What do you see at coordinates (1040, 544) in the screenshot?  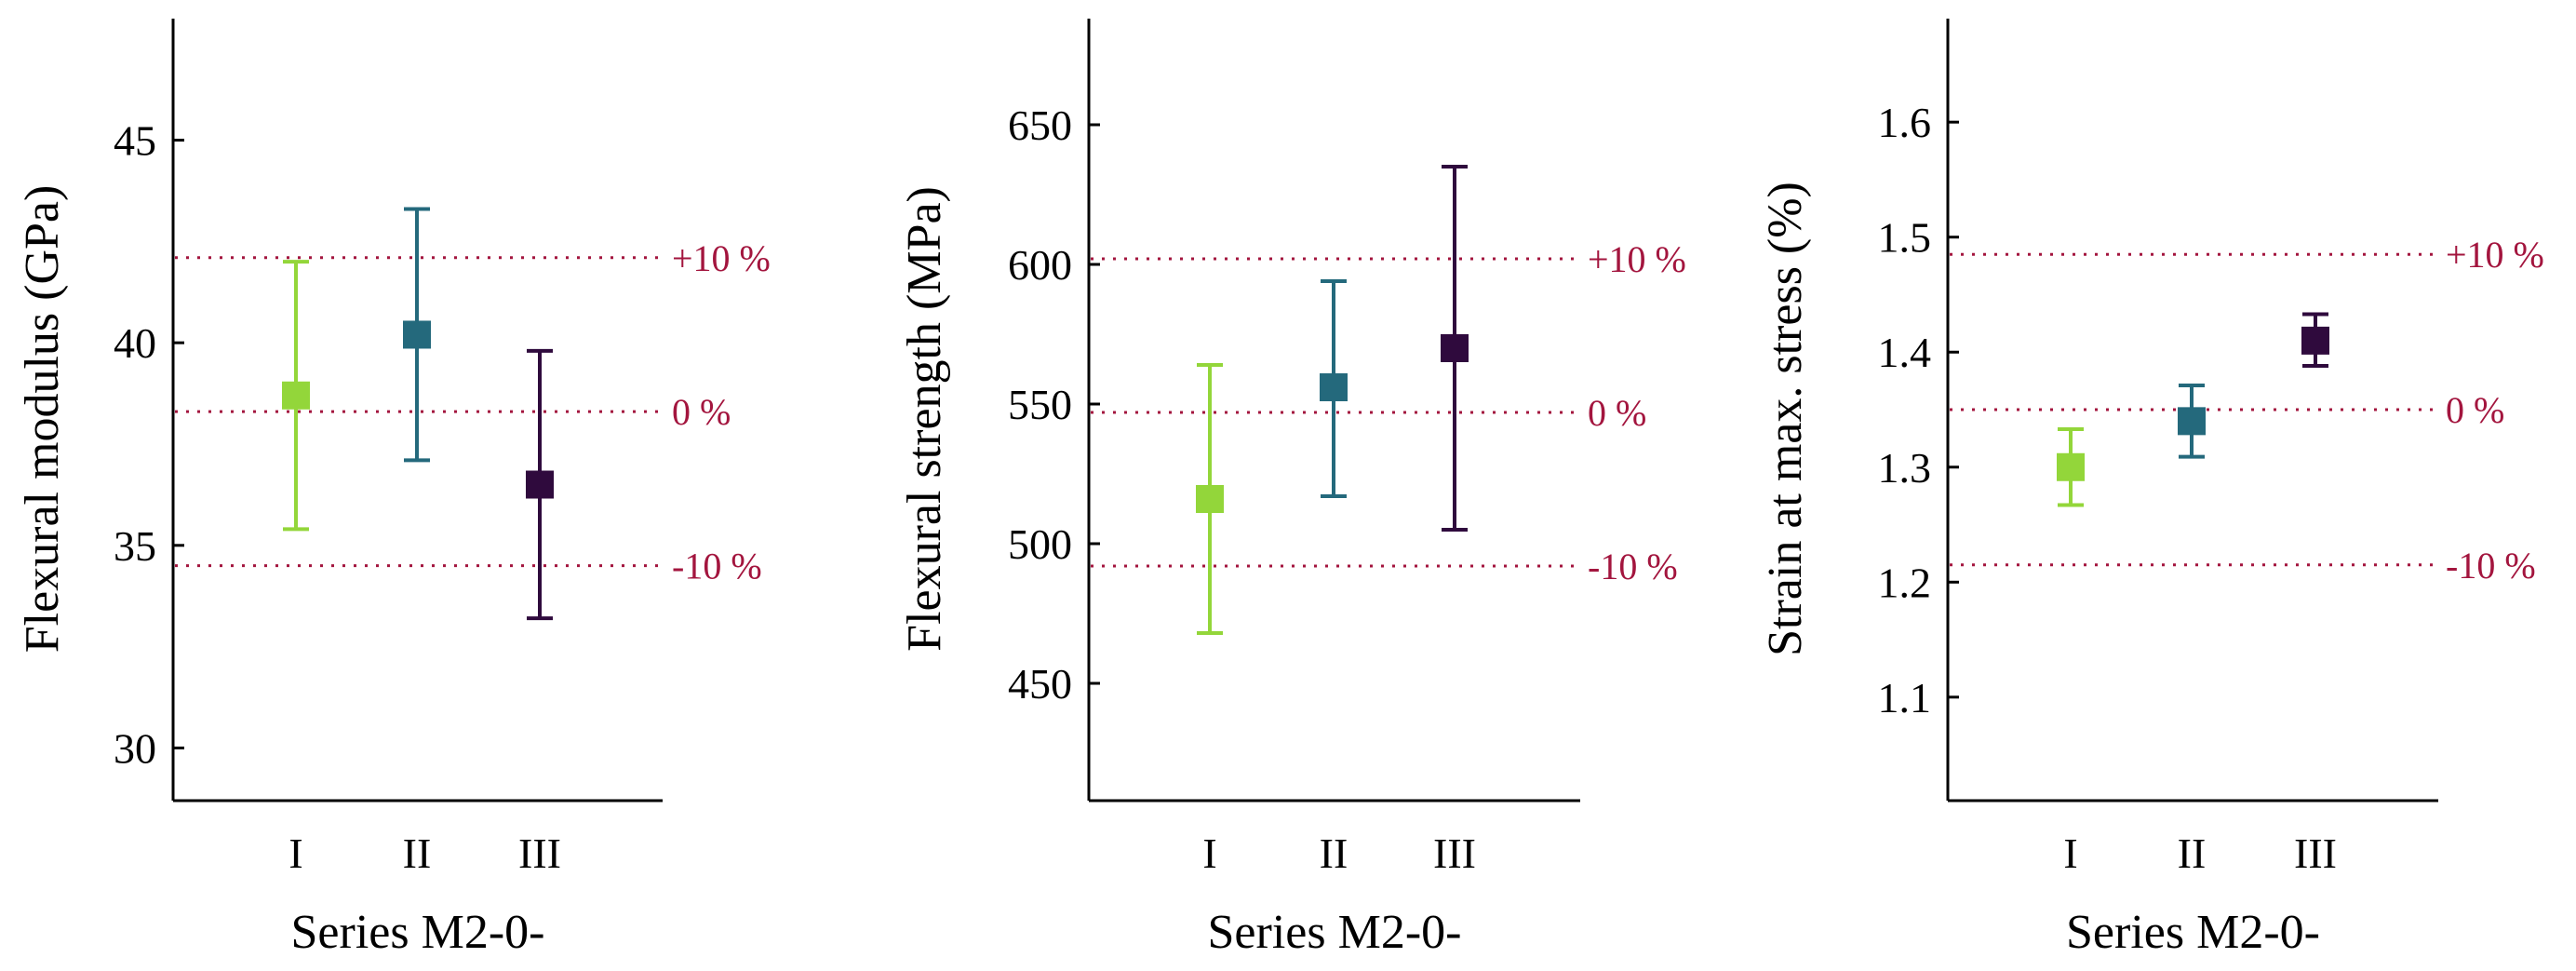 I see `y-tick-label: 500` at bounding box center [1040, 544].